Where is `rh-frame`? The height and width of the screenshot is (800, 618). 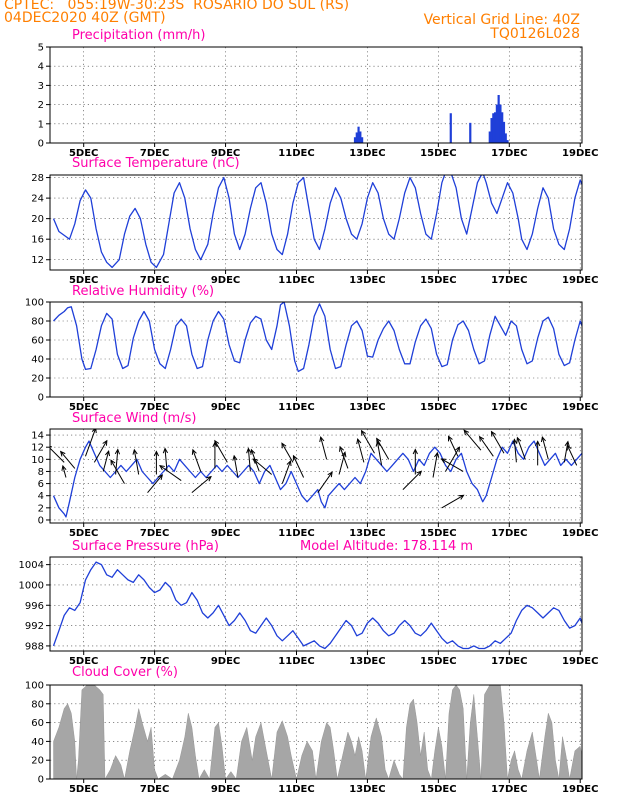
rh-frame is located at coordinates (316, 349).